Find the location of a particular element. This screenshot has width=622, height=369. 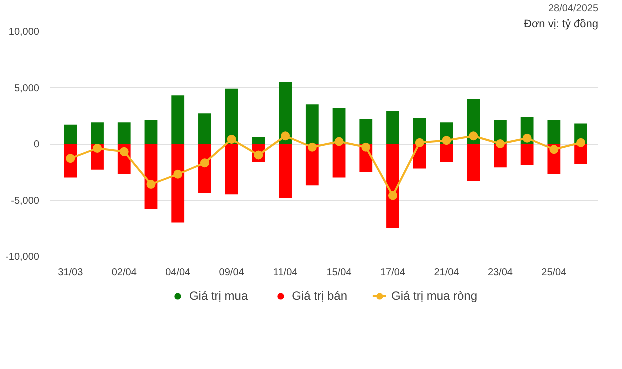

x-tick-label: 02/04 is located at coordinates (125, 273).